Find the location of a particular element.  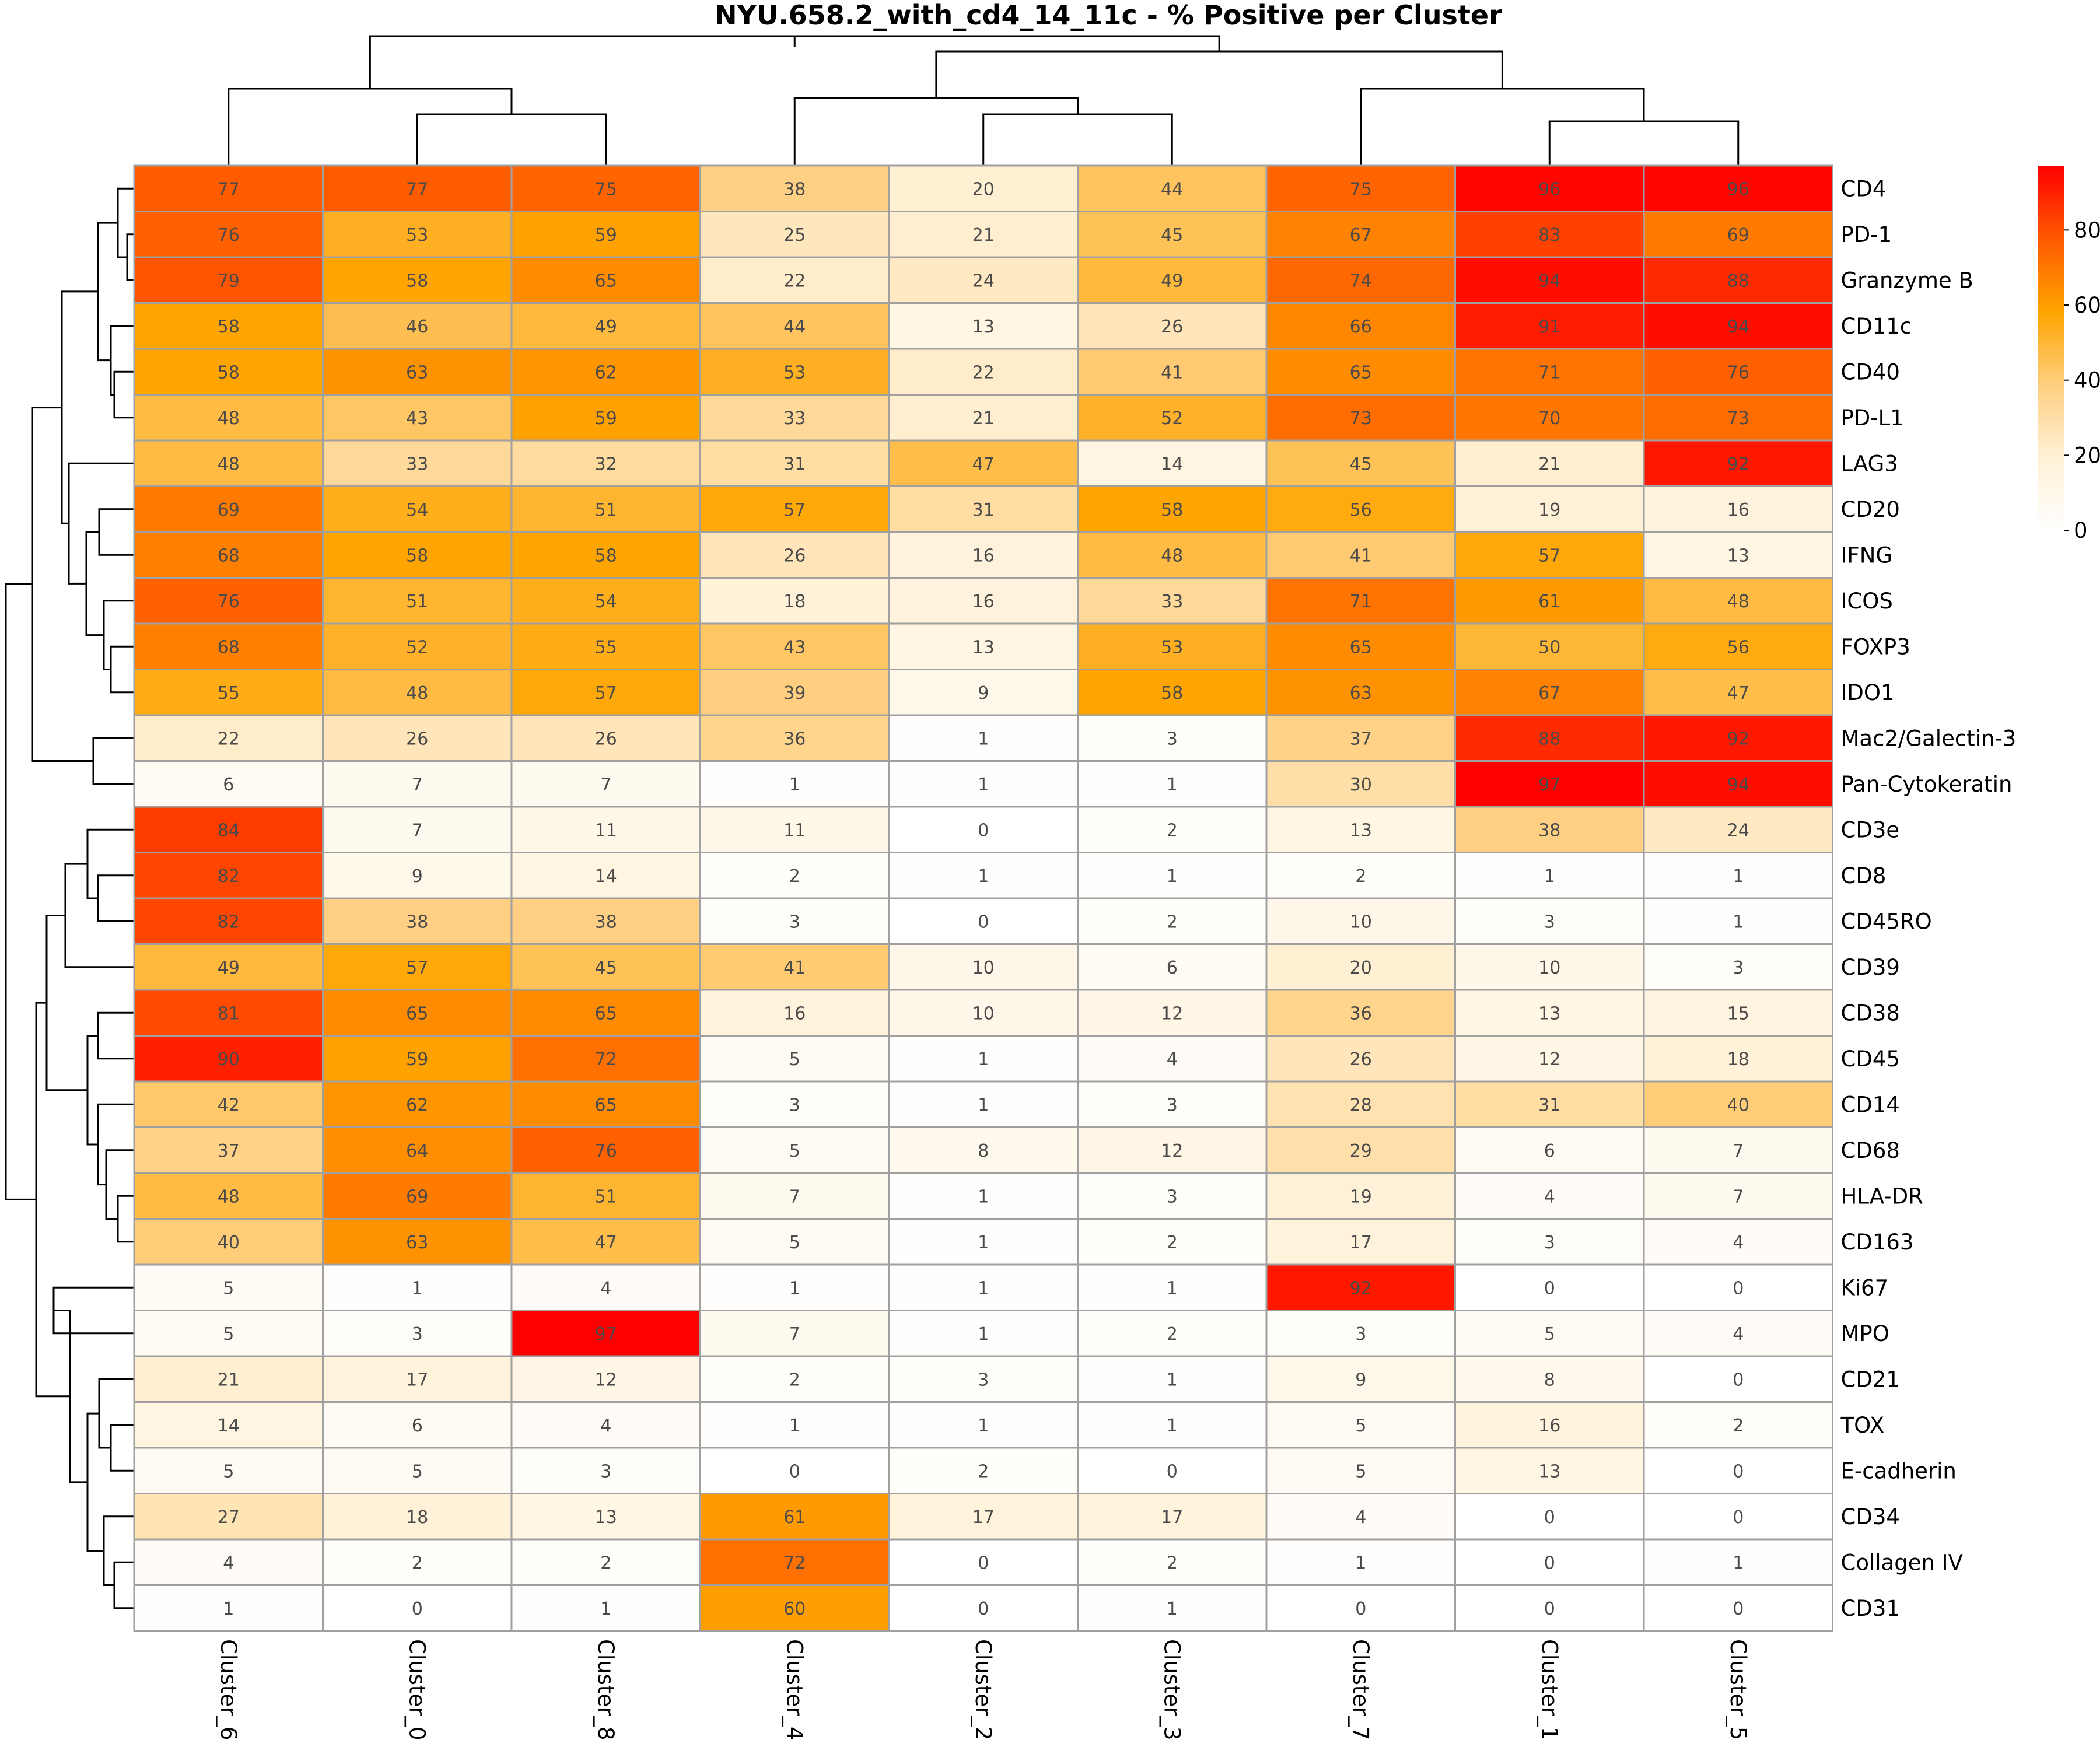

column-label: Cluster_3 is located at coordinates (1171, 1689).